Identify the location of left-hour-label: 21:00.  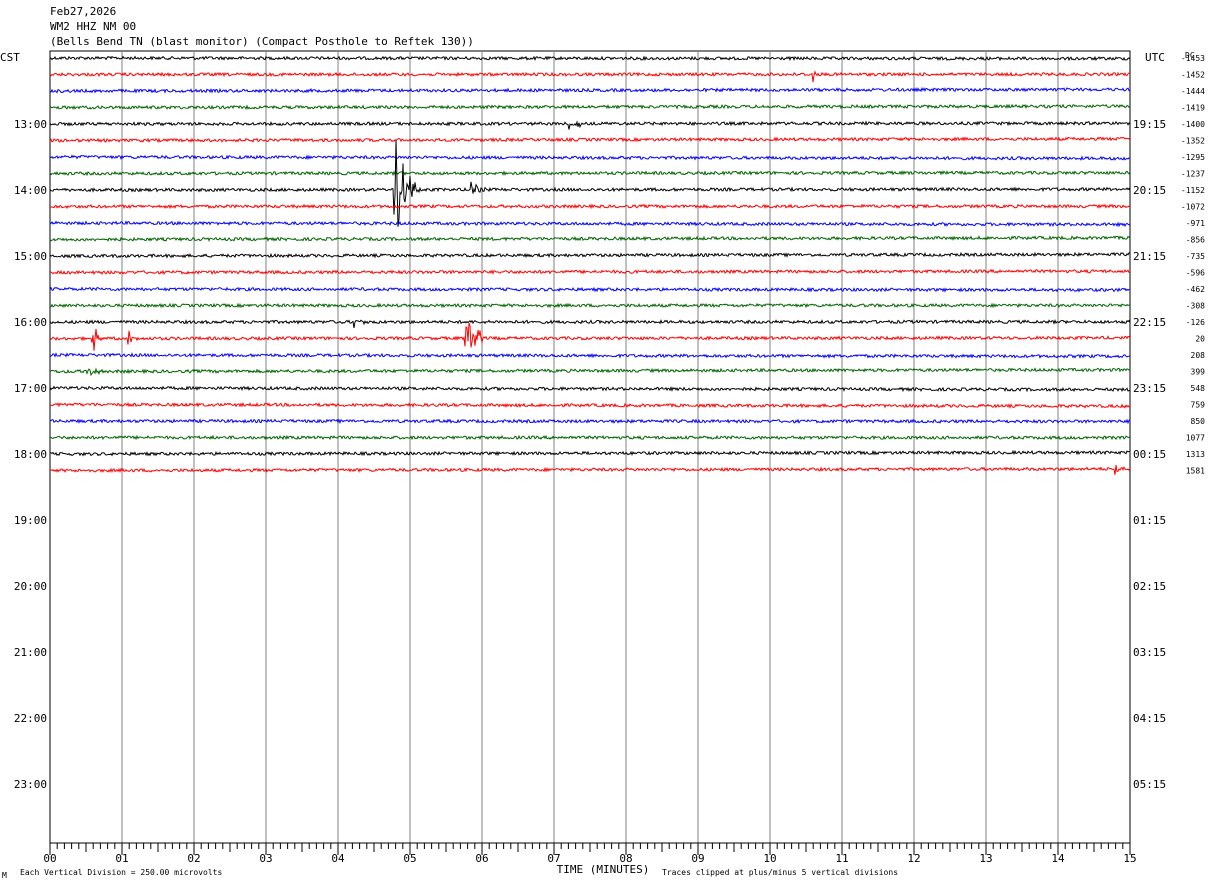
(30, 652).